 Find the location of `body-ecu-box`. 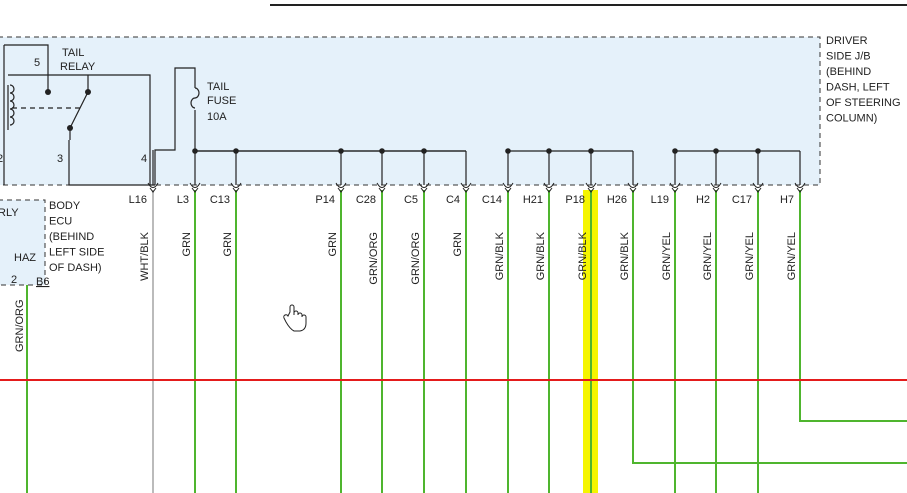

body-ecu-box is located at coordinates (23, 242).